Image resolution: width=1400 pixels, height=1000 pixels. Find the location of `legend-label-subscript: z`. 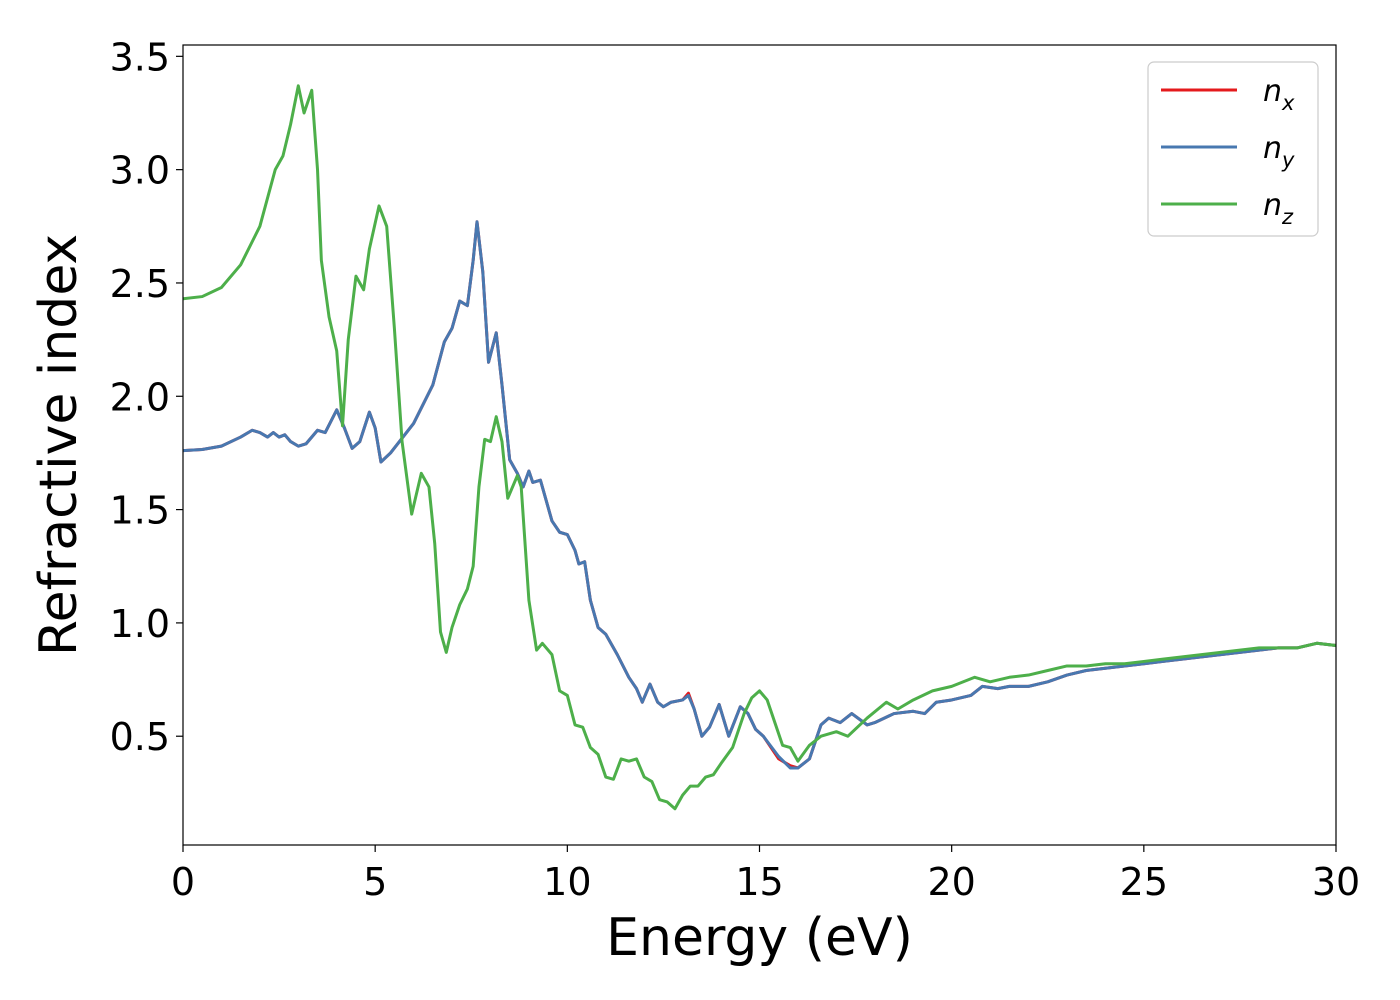

legend-label-subscript: z is located at coordinates (1287, 217).